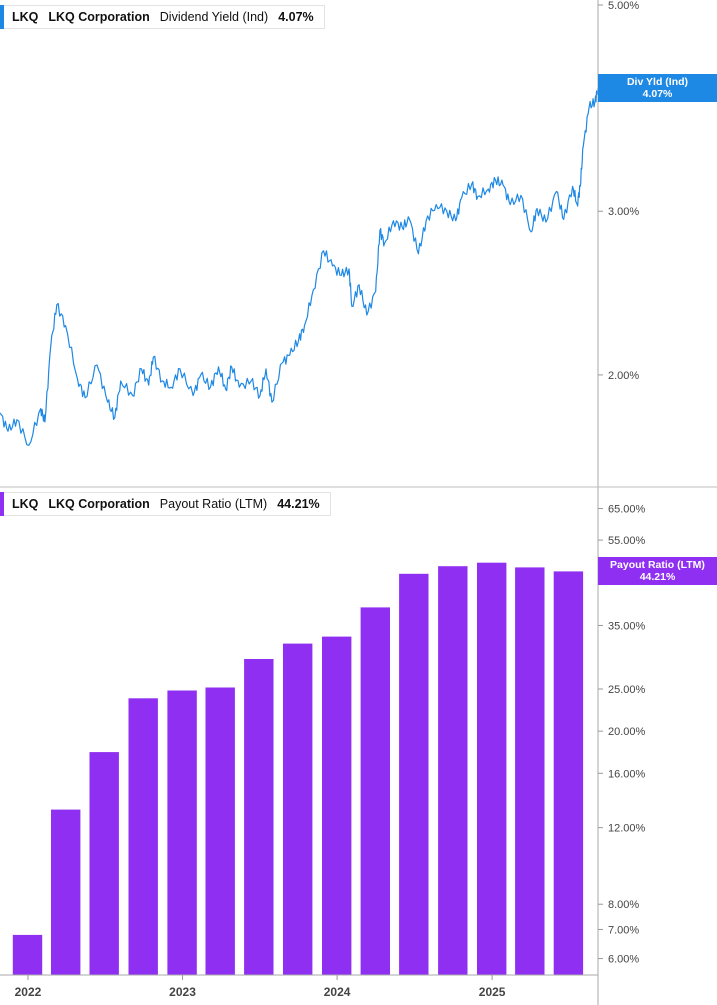 The height and width of the screenshot is (1005, 717). Describe the element at coordinates (214, 17) in the screenshot. I see `legend-metric: Dividend Yield (Ind)` at that location.